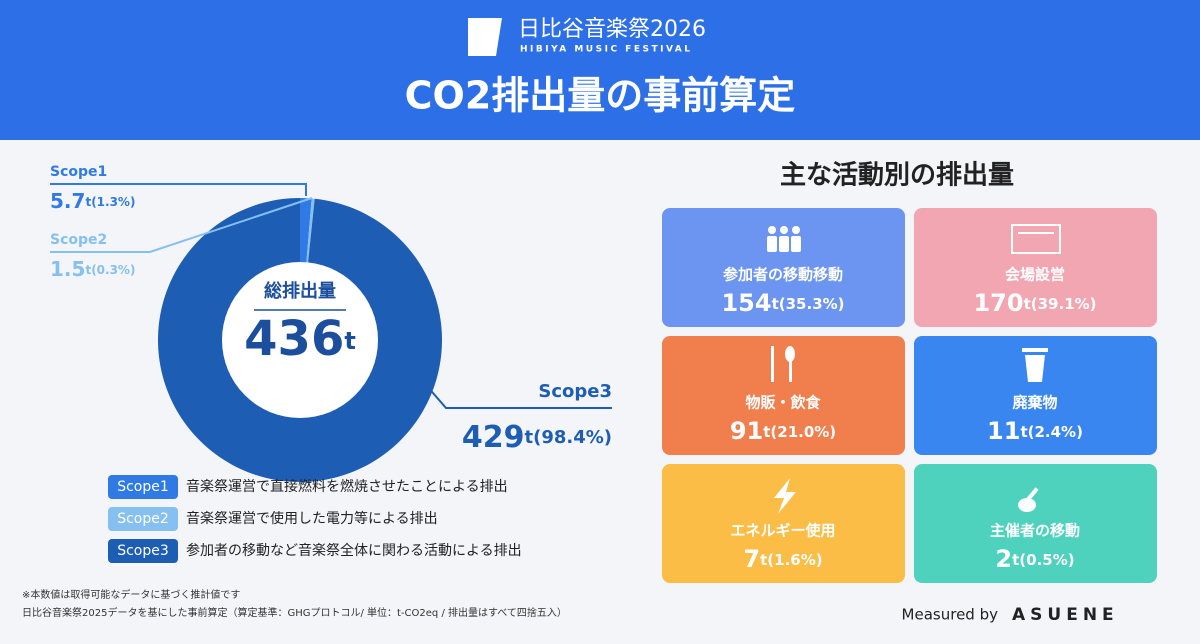 This screenshot has width=1200, height=644. I want to click on share: (0.3%), so click(113, 270).